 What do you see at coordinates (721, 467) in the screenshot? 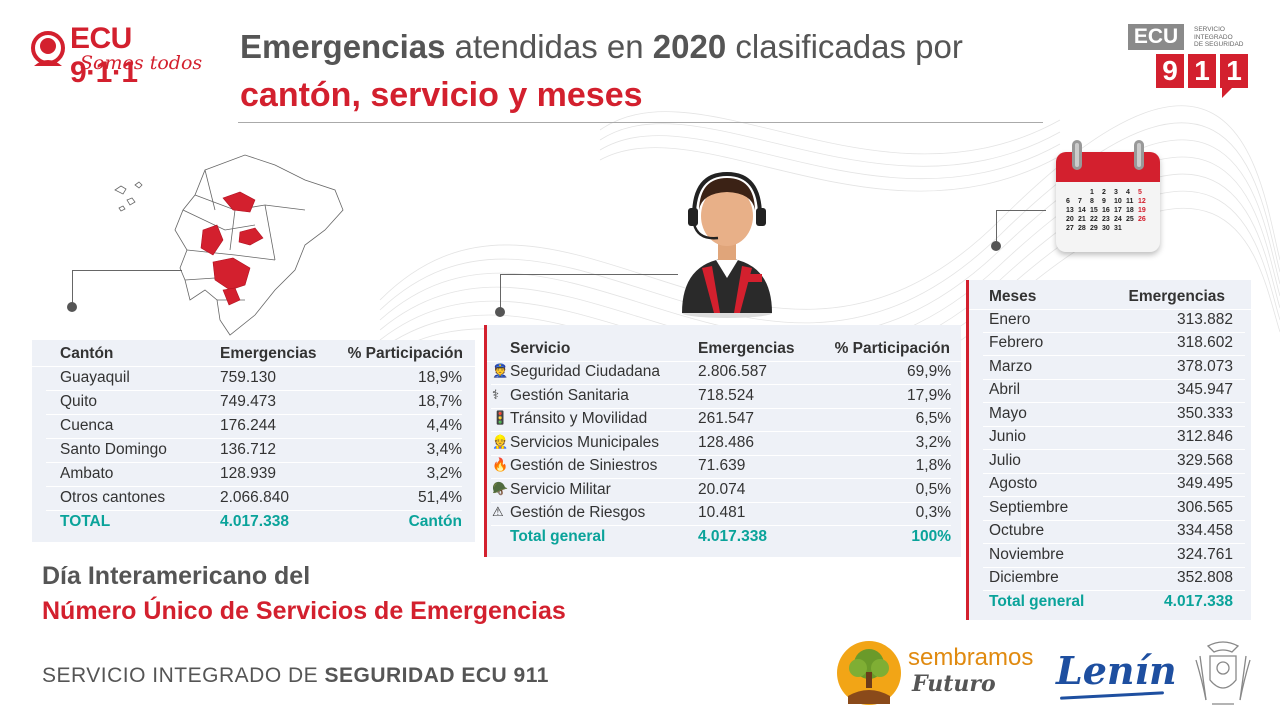
I see `table-row: 🔥 Gestión de Siniestros 71.639 1,8%` at bounding box center [721, 467].